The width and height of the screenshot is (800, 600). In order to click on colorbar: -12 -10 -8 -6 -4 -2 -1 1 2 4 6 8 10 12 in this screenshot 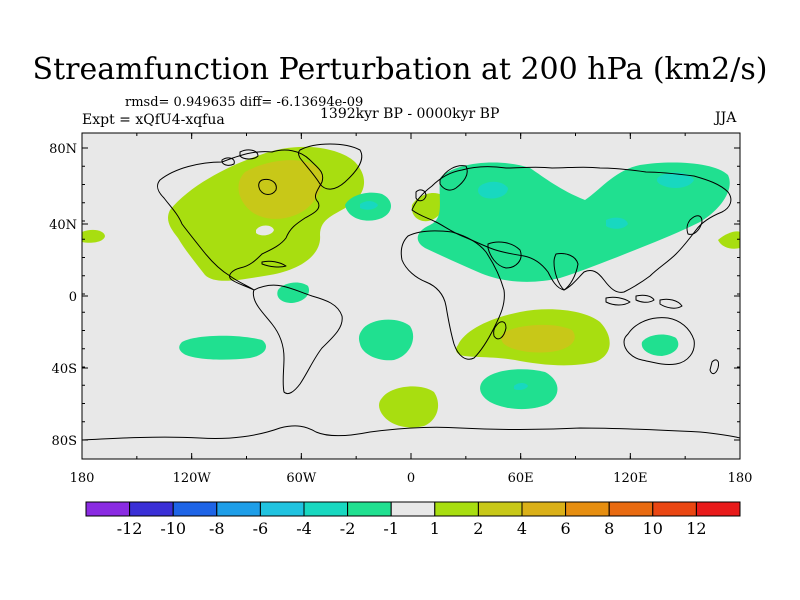, I will do `click(413, 519)`.